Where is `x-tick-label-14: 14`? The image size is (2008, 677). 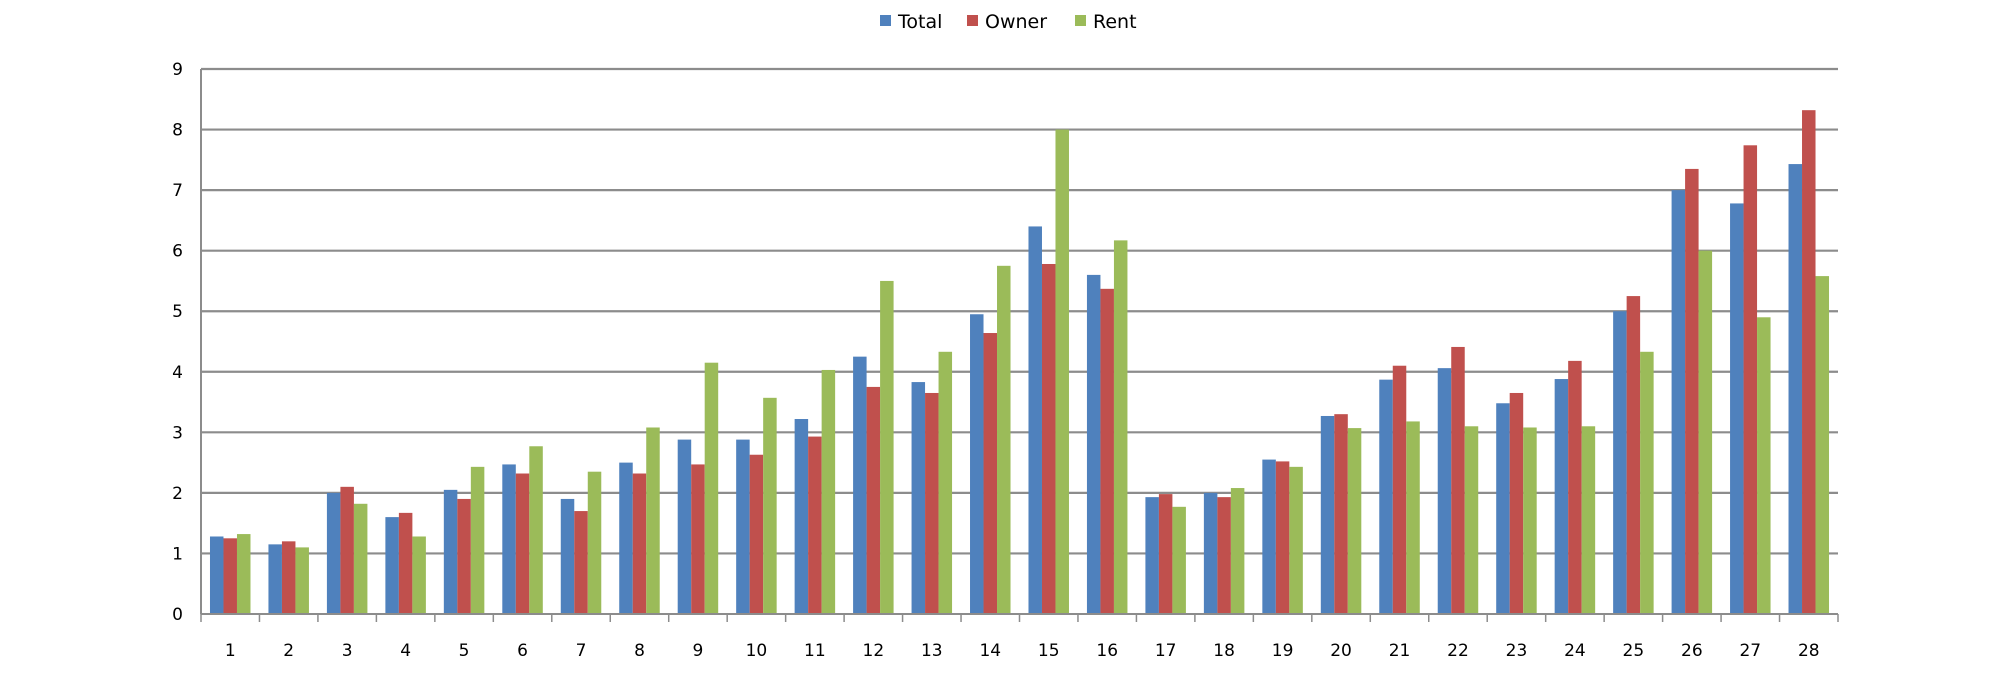
x-tick-label-14: 14 is located at coordinates (990, 651).